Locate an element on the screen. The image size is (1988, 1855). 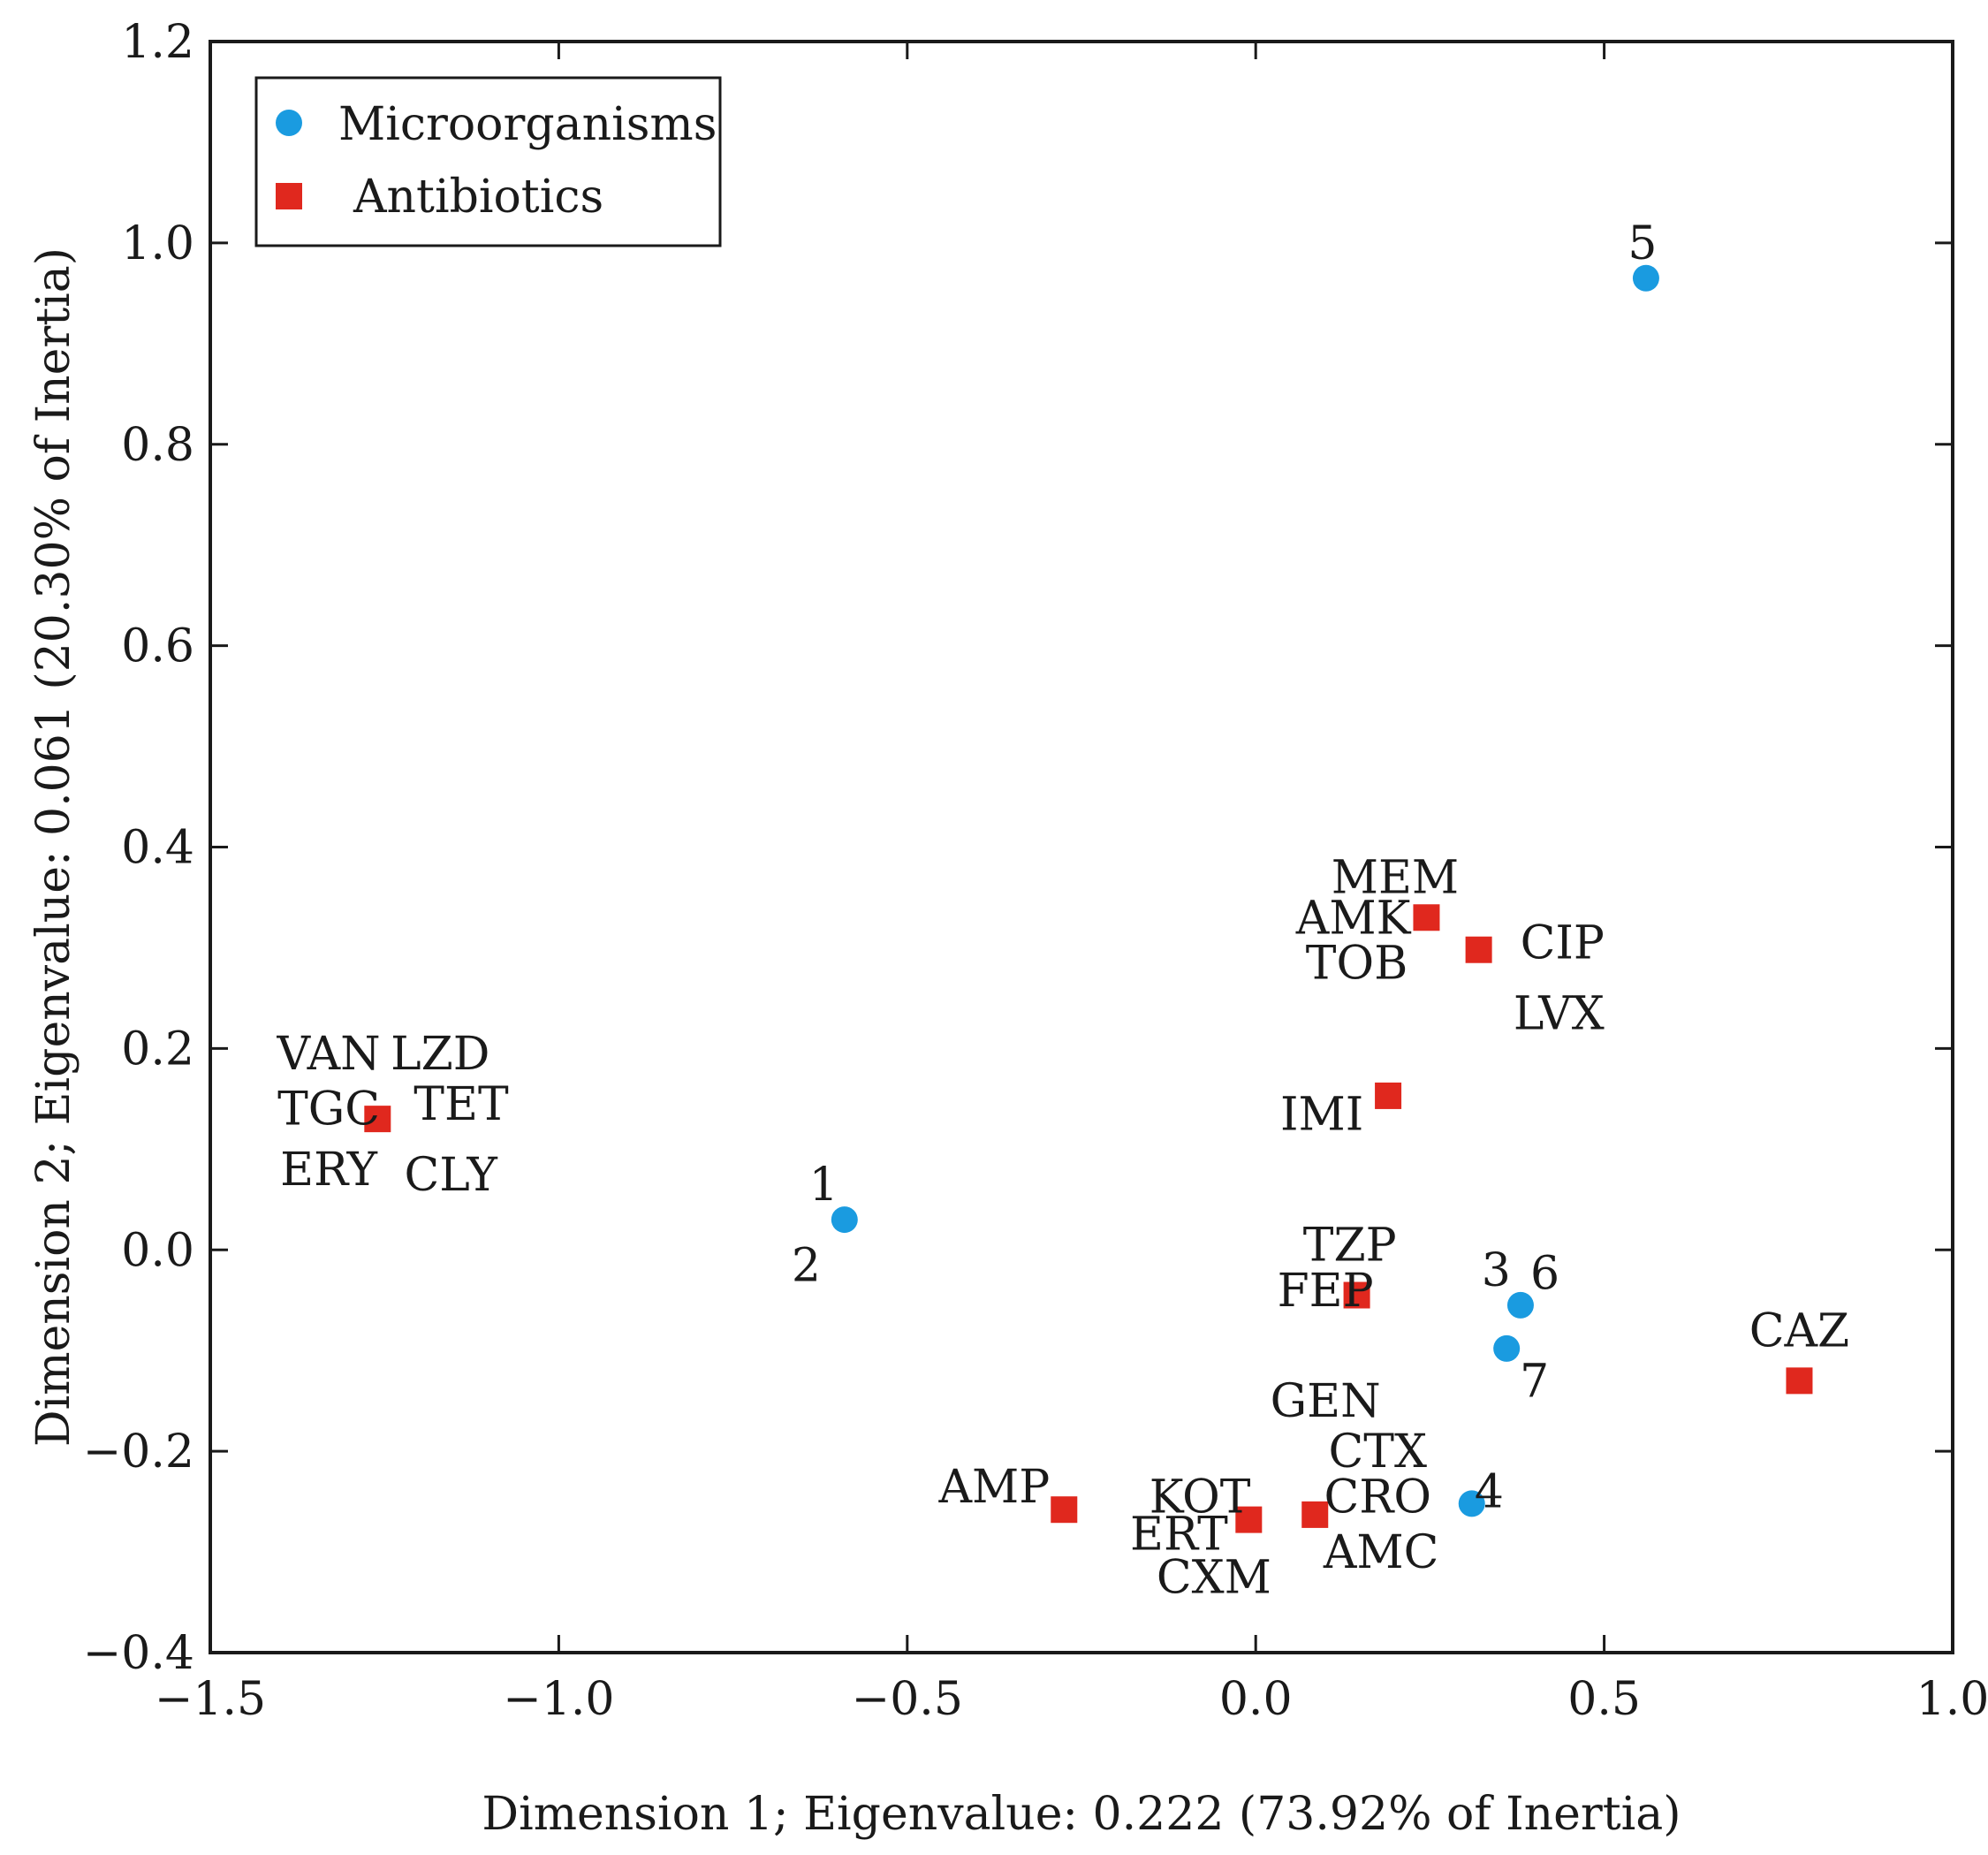
legend-box is located at coordinates (488, 161).